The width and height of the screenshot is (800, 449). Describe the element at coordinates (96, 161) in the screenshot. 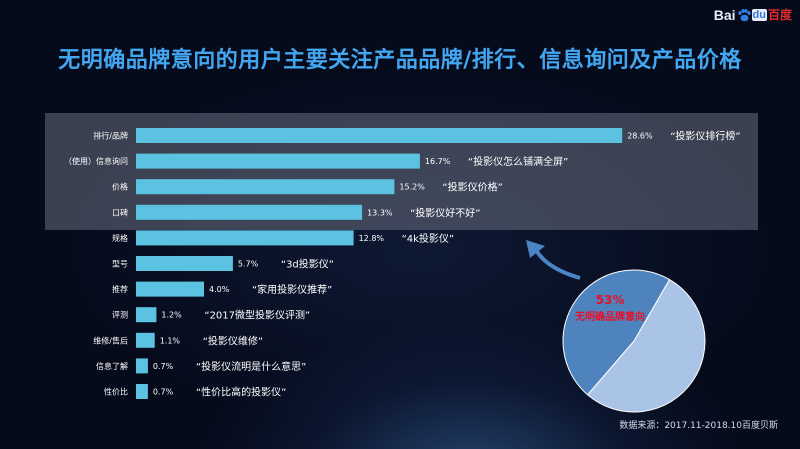

I see `category-label: （使用）信息询问` at that location.